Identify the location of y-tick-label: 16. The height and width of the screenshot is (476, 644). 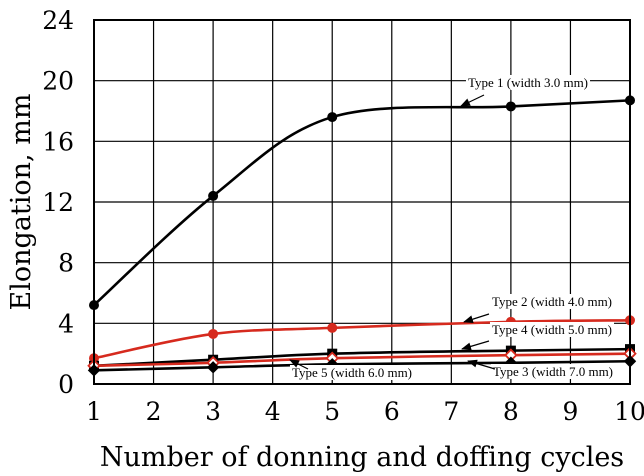
(58, 141).